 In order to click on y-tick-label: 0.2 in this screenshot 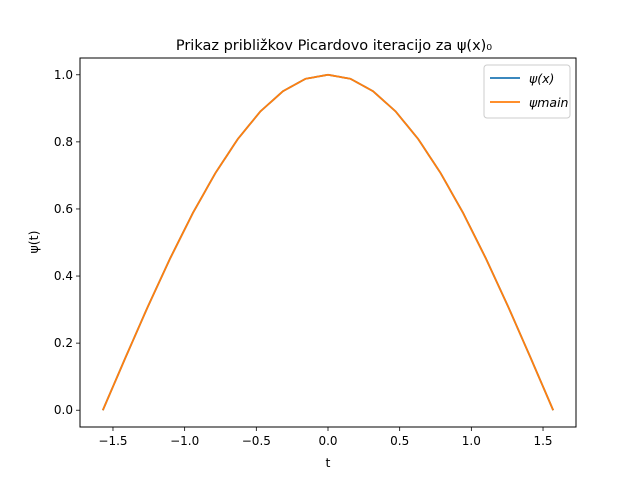, I will do `click(63, 343)`.